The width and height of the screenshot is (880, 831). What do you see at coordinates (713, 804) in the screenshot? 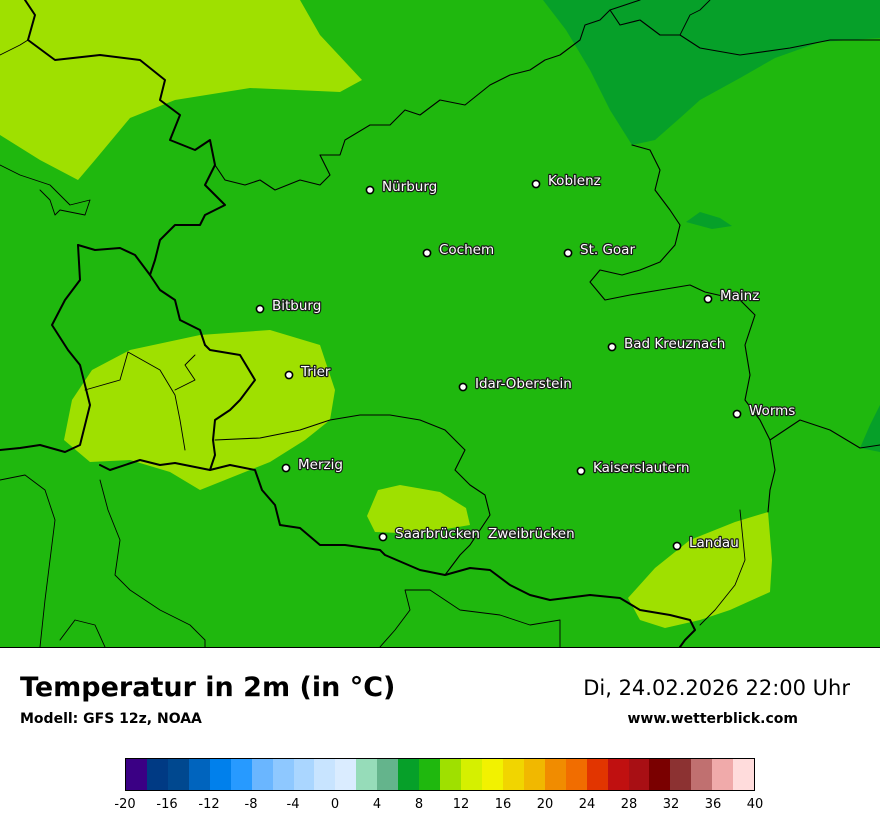
I see `legend-tick-label: 36` at bounding box center [713, 804].